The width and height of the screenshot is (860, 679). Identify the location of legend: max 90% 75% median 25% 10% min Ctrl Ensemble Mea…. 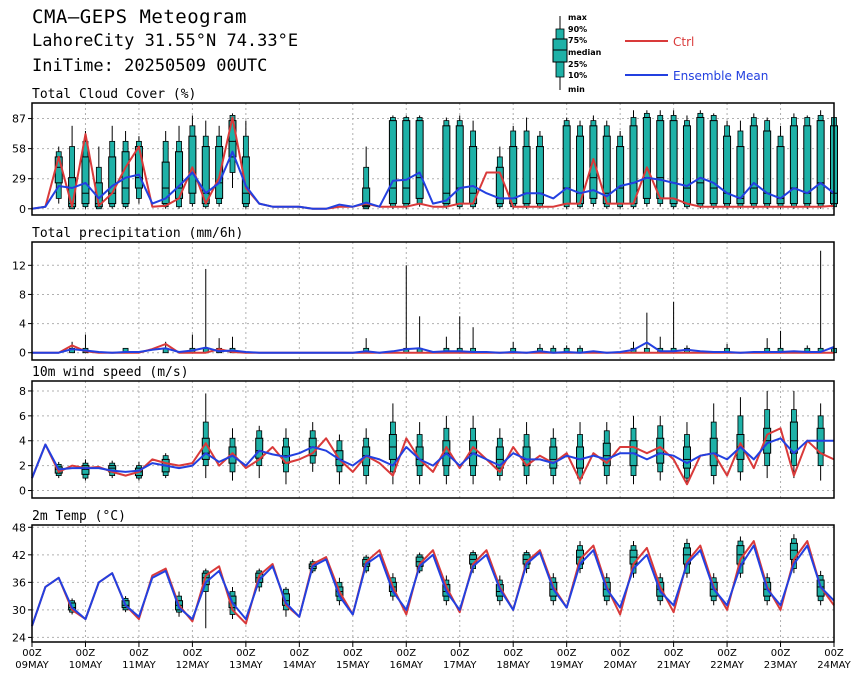
(660, 53).